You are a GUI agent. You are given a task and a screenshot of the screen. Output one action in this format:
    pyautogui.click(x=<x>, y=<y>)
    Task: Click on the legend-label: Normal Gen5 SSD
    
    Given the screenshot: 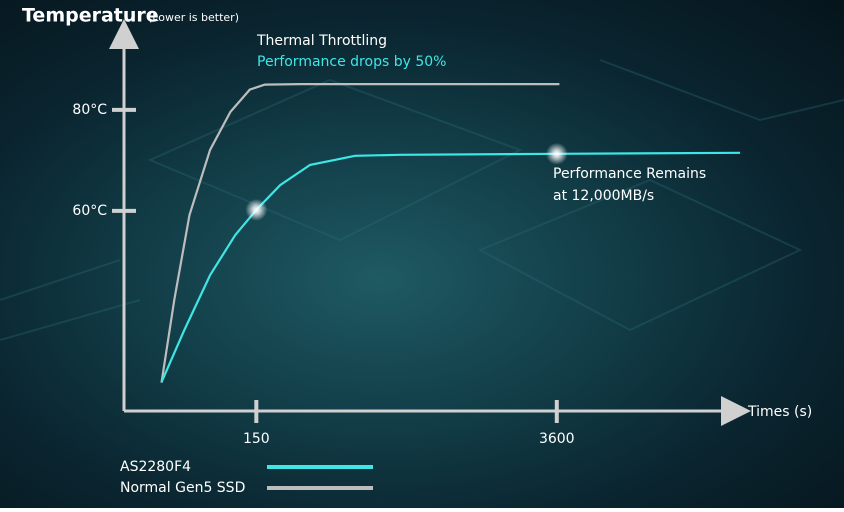 What is the action you would take?
    pyautogui.click(x=182, y=488)
    